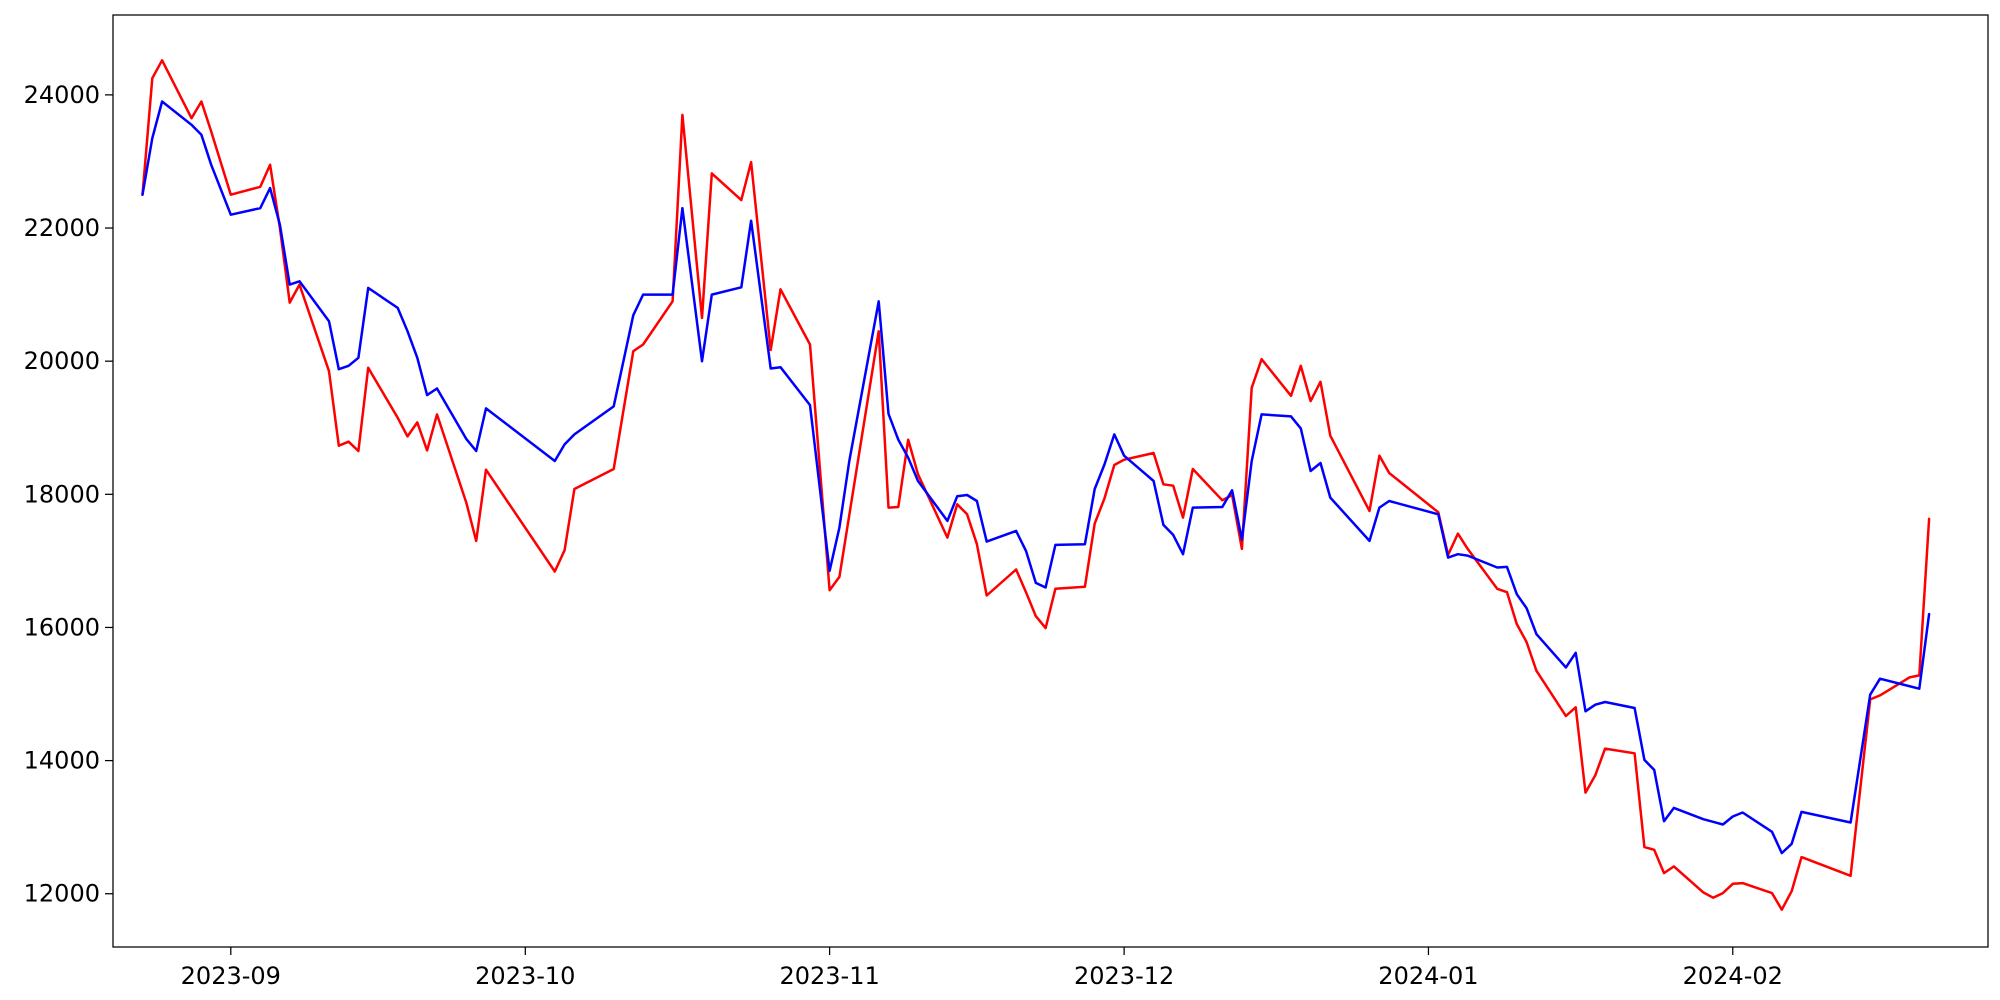 This screenshot has width=2000, height=1000. What do you see at coordinates (62, 494) in the screenshot?
I see `y-tick-label: 18000` at bounding box center [62, 494].